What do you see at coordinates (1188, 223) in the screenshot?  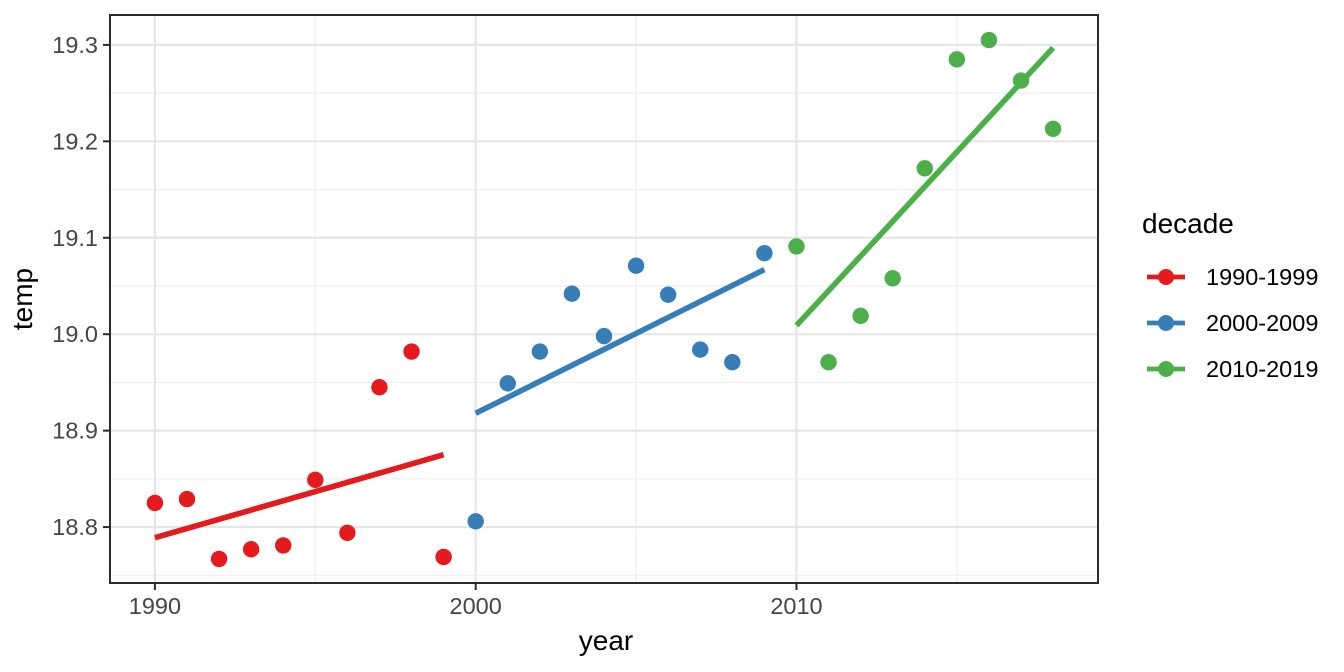 I see `legend-title: decade` at bounding box center [1188, 223].